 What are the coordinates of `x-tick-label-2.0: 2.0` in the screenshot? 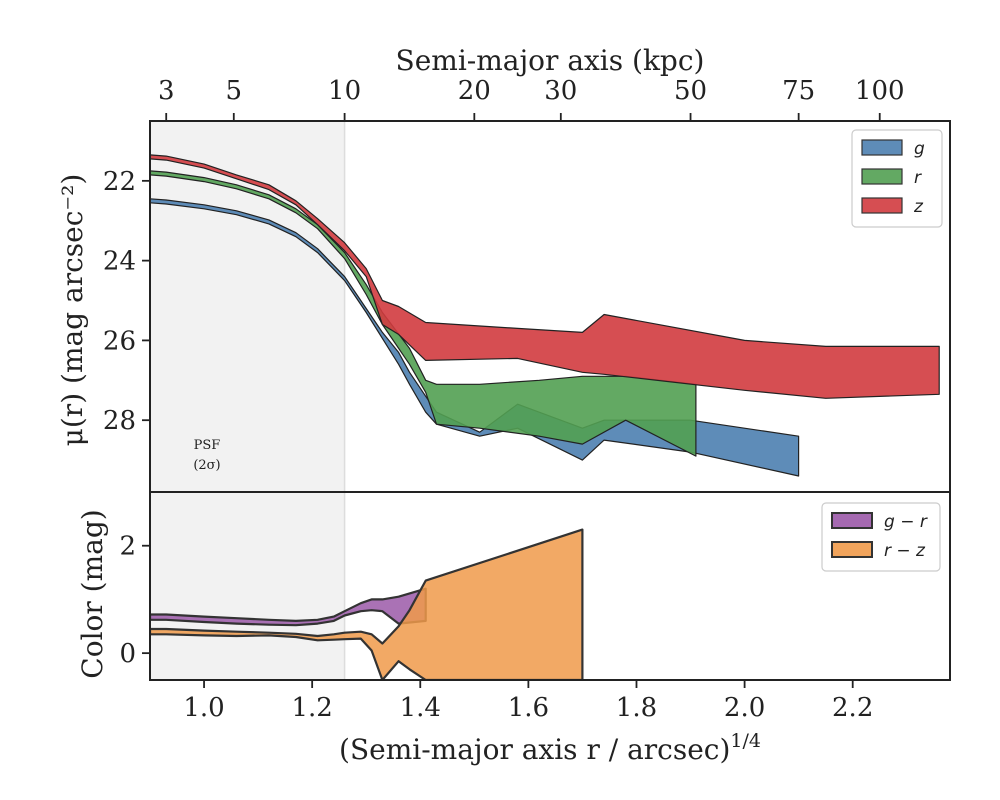 It's located at (744, 708).